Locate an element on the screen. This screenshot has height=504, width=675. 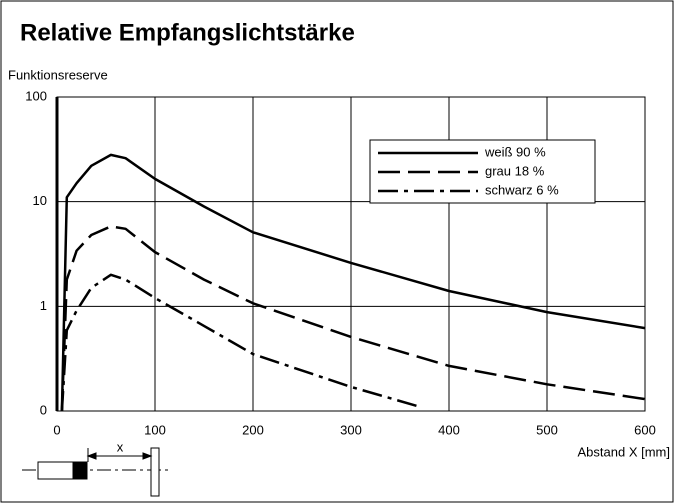
x-tick-label: 400 is located at coordinates (449, 429).